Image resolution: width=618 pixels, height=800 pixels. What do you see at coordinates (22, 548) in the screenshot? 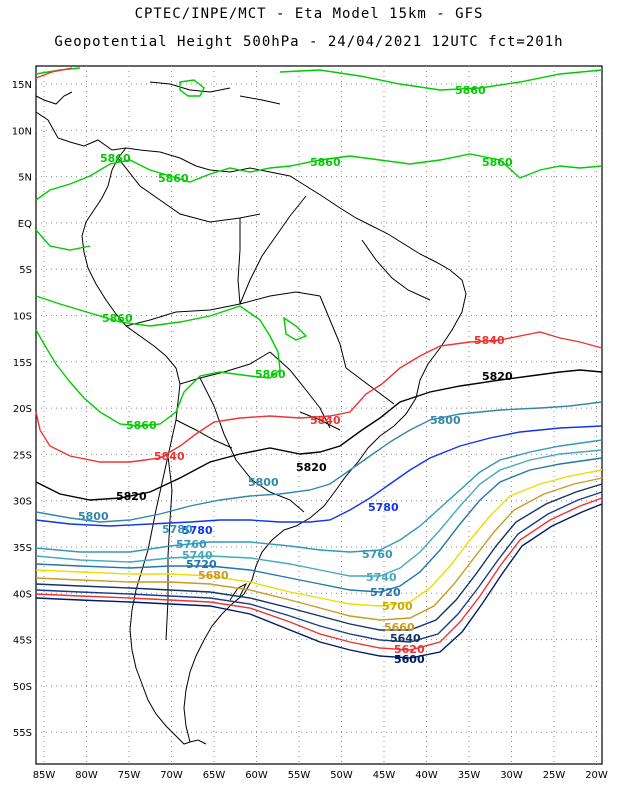
I see `lat-tick-label: 35S` at bounding box center [22, 548].